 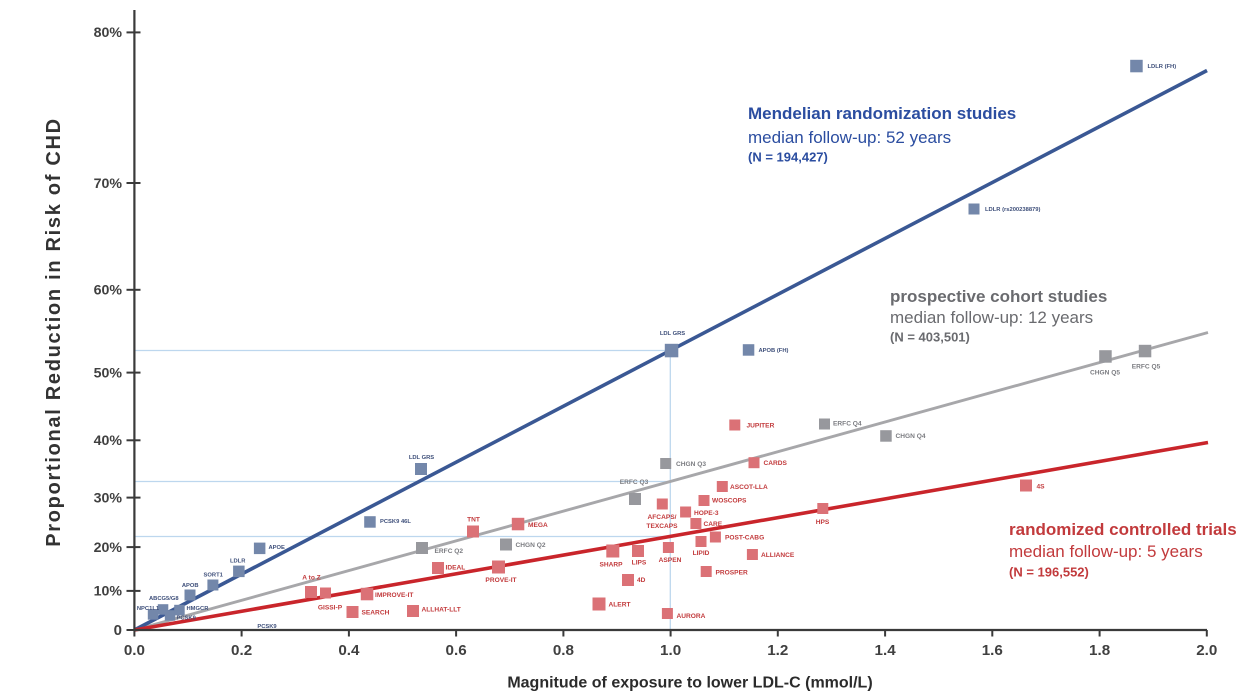 What do you see at coordinates (706, 513) in the screenshot?
I see `svg-text: HOPE-3` at bounding box center [706, 513].